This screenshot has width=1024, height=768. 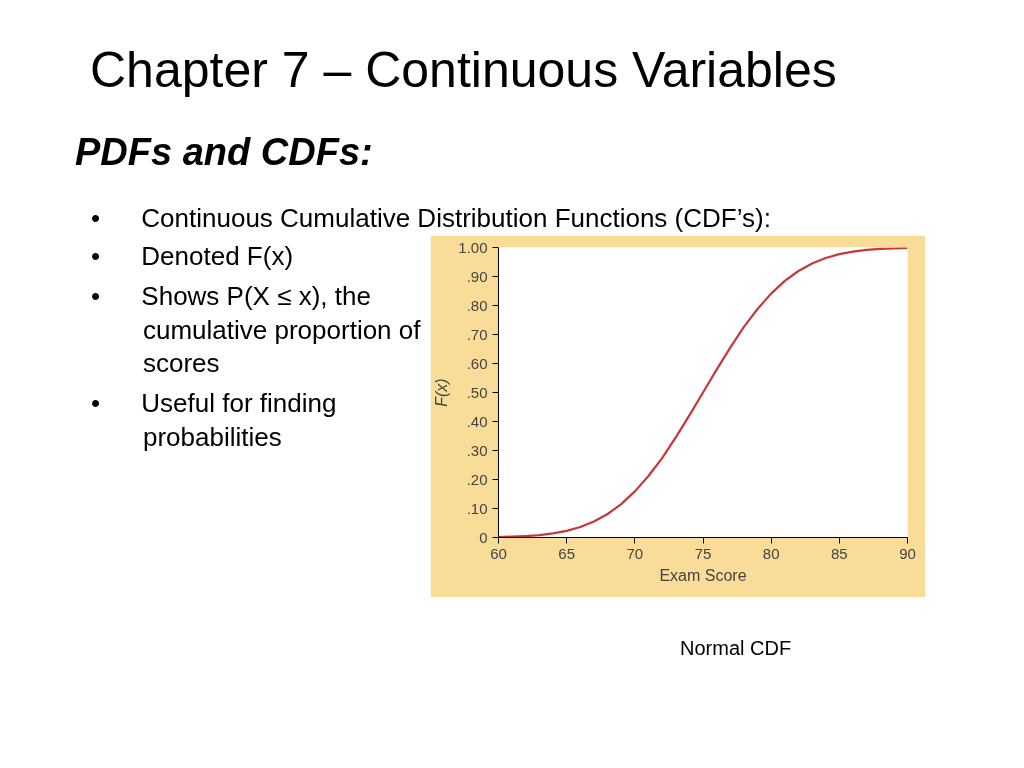 What do you see at coordinates (442, 392) in the screenshot?
I see `y-axis-title: F(x)` at bounding box center [442, 392].